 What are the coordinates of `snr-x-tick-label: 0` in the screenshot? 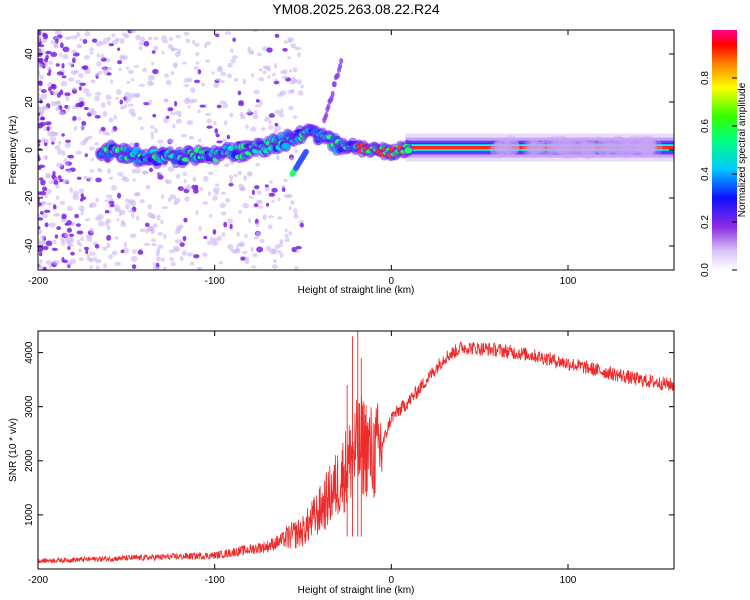 It's located at (392, 580).